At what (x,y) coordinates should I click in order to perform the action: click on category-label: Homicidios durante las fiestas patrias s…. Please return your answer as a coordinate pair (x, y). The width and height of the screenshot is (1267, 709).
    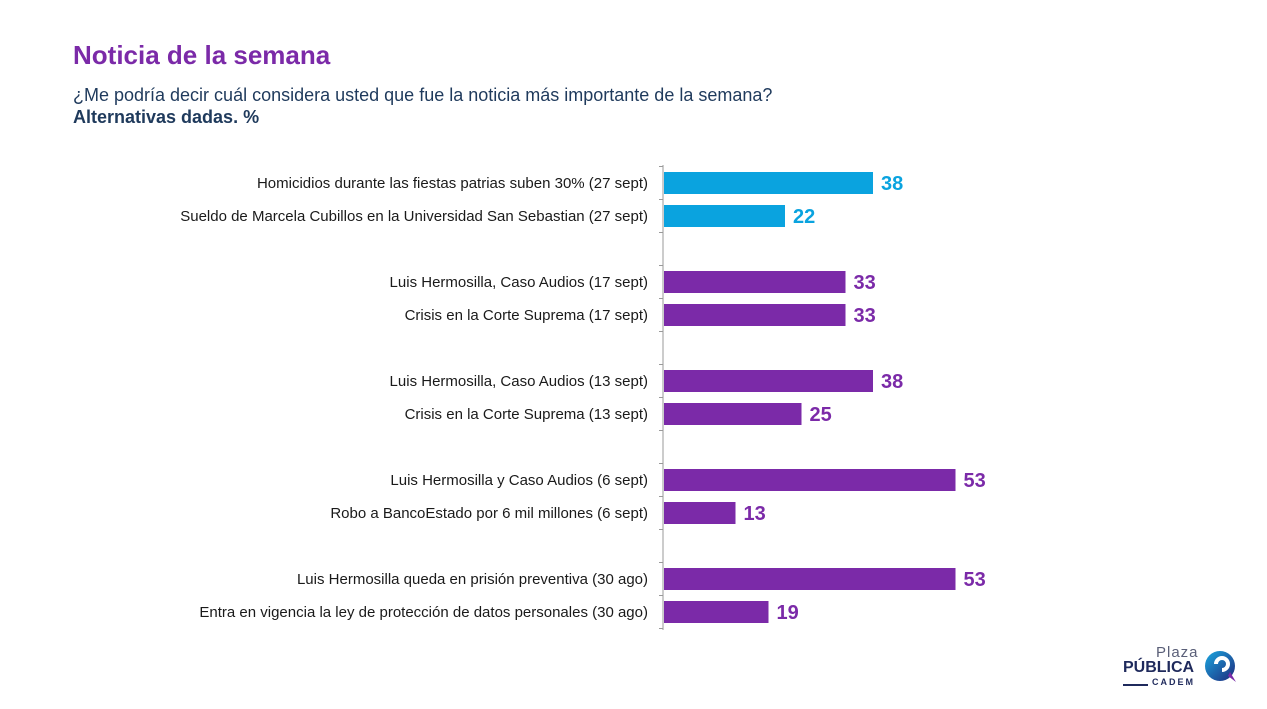
    Looking at the image, I should click on (452, 183).